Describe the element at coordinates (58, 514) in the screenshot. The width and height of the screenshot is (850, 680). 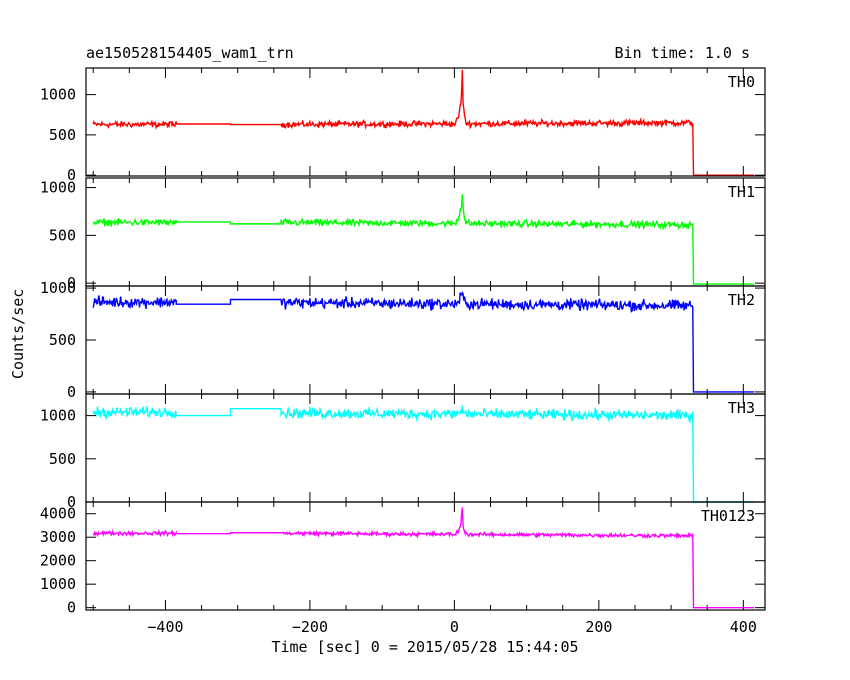
I see `y-tick-label: 4000` at that location.